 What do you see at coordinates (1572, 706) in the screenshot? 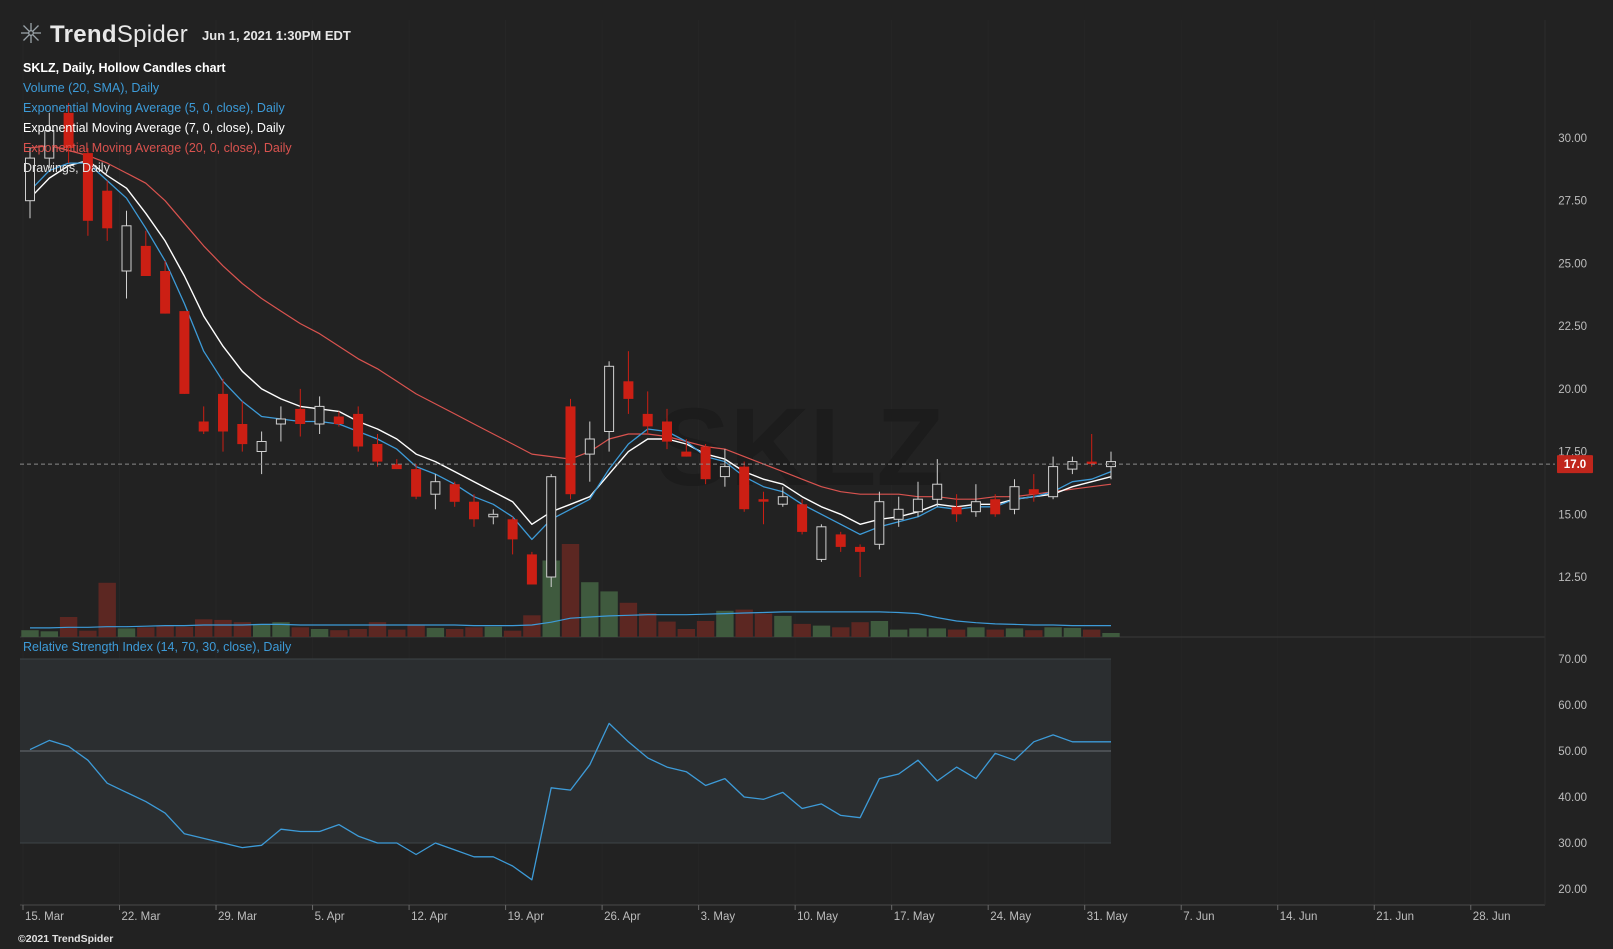
I see `rsi-tick-label: 60.00` at bounding box center [1572, 706].